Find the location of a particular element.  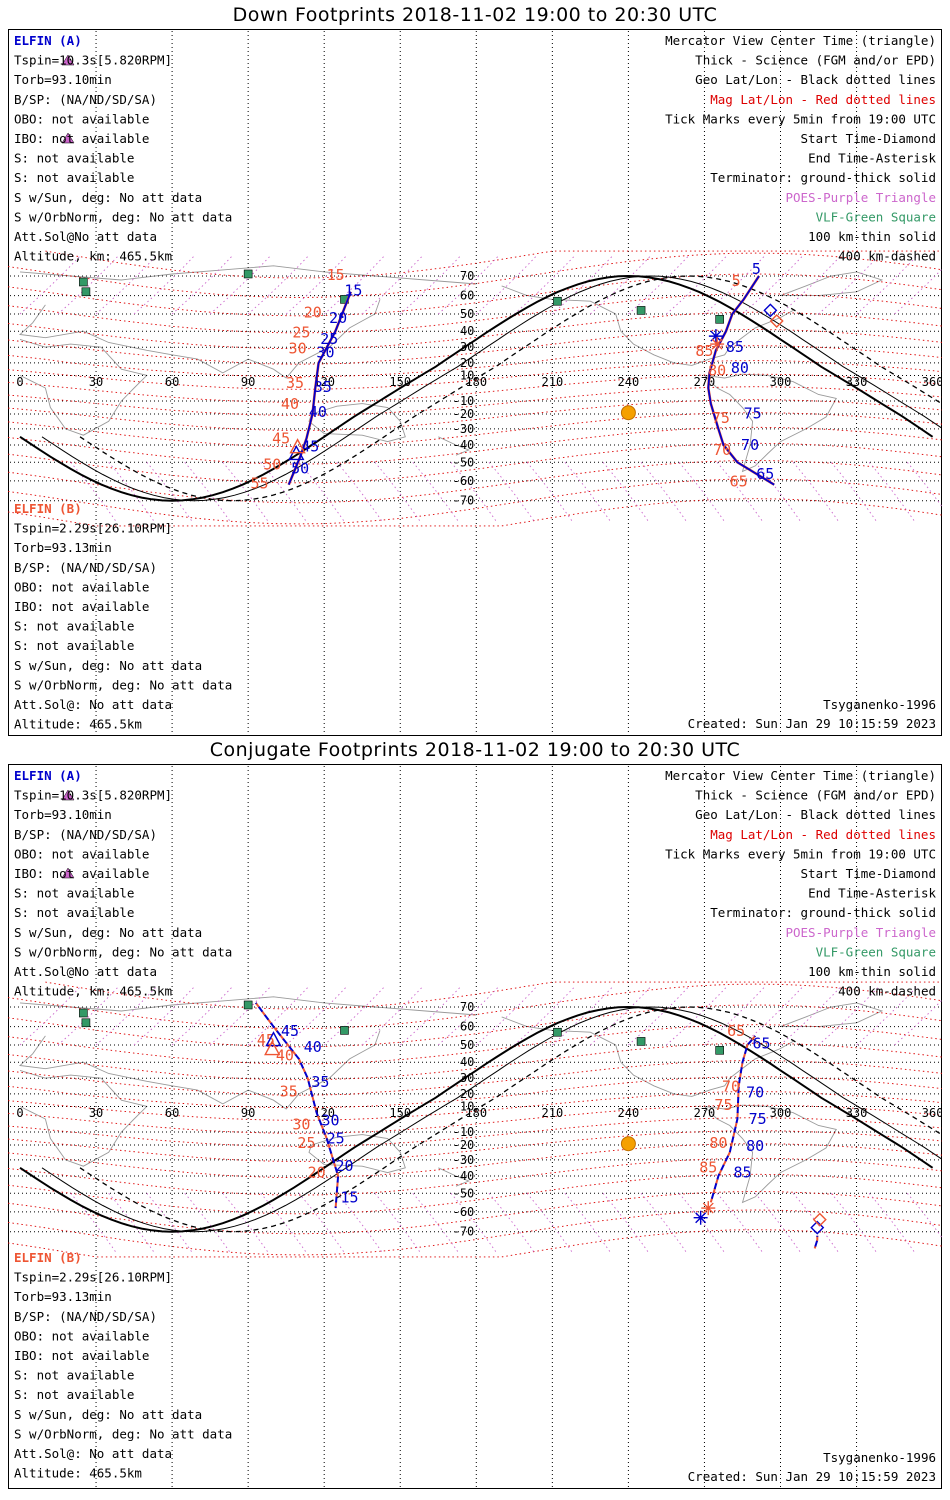

terminator-400km-line is located at coordinates (510, 388).